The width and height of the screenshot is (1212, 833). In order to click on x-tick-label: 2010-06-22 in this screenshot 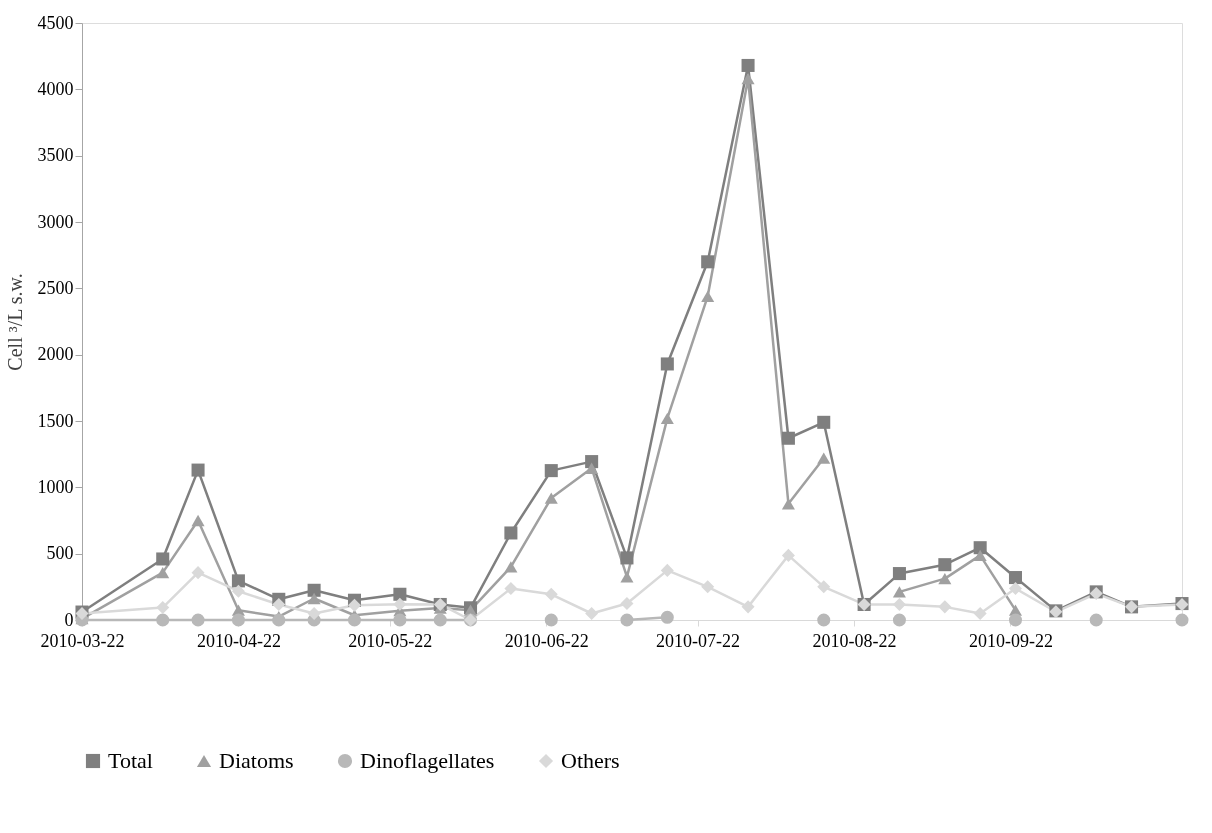, I will do `click(546, 640)`.